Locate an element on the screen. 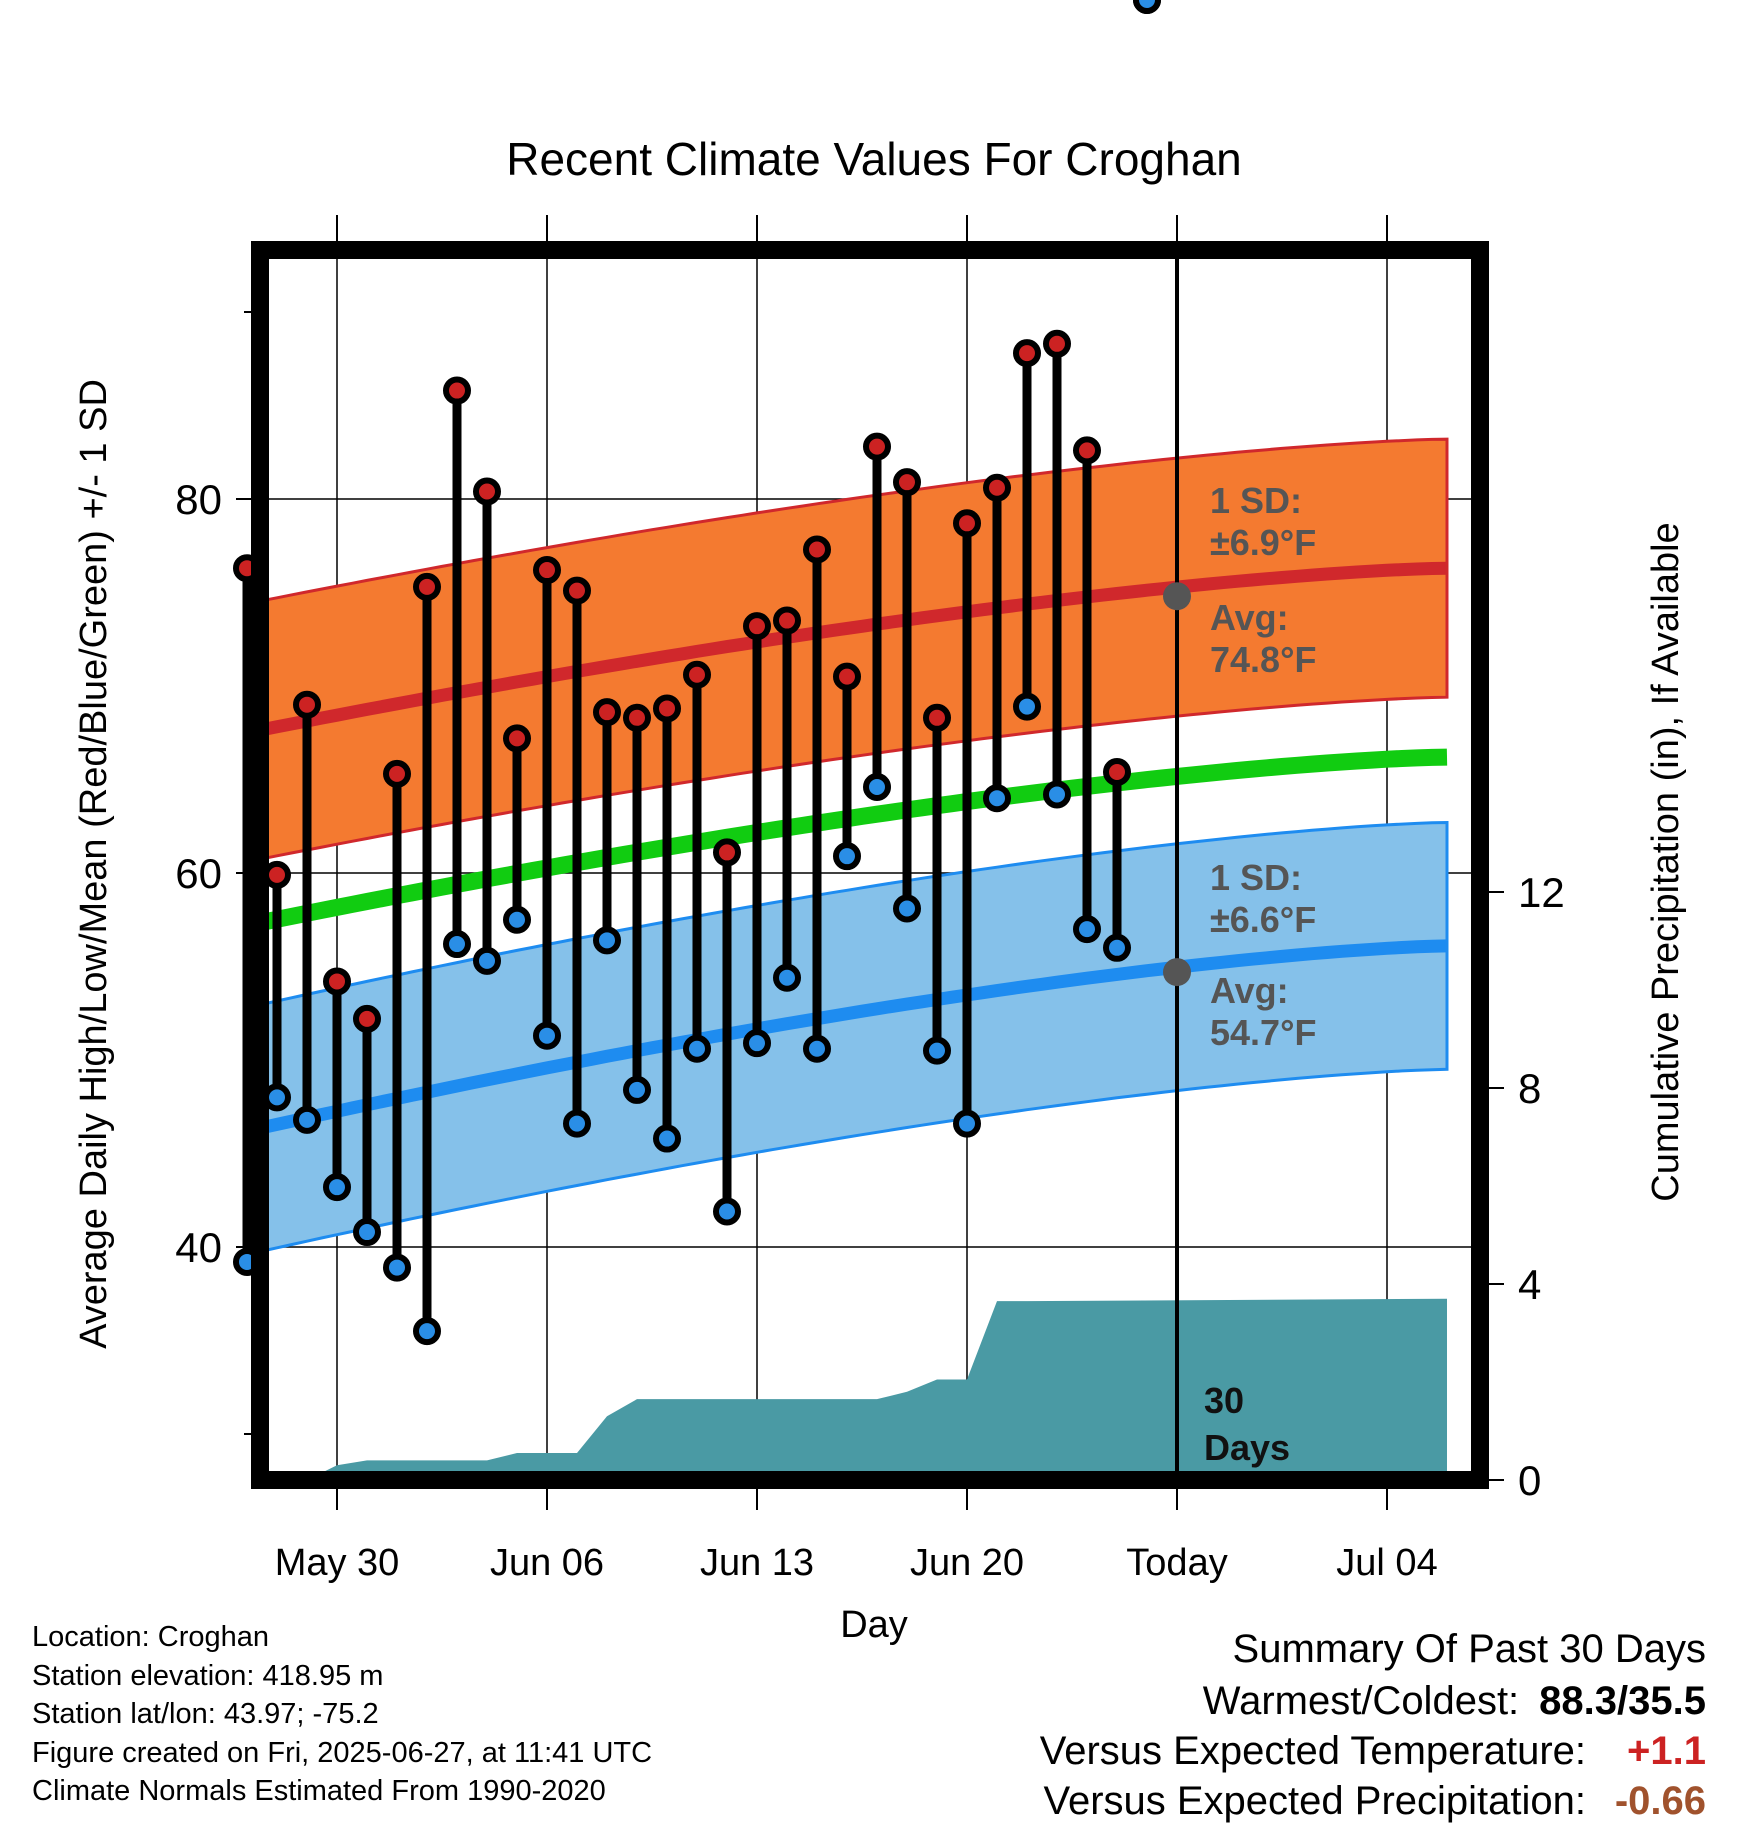 This screenshot has height=1828, width=1748. low-avg-label: Avg: is located at coordinates (1249, 990).